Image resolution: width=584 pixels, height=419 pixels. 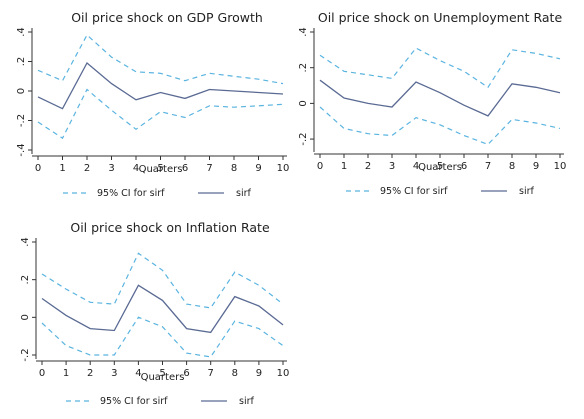 I want to click on chart-title: Oil price shock on Unemployment Rate, so click(x=440, y=17).